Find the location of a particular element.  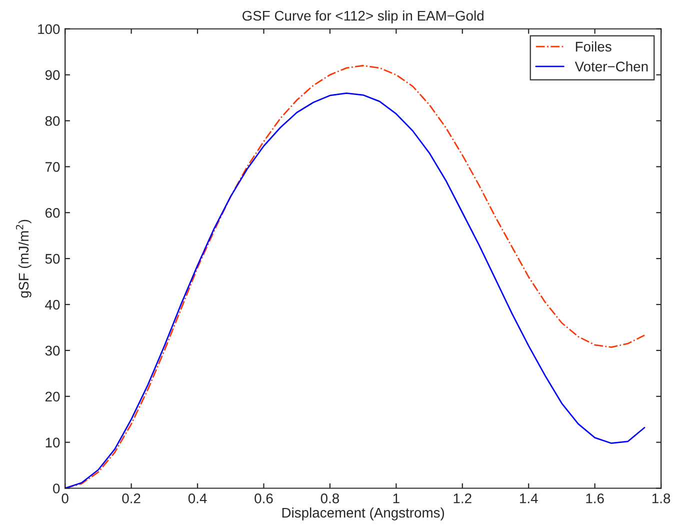

y-tick-label: 20 is located at coordinates (52, 397).